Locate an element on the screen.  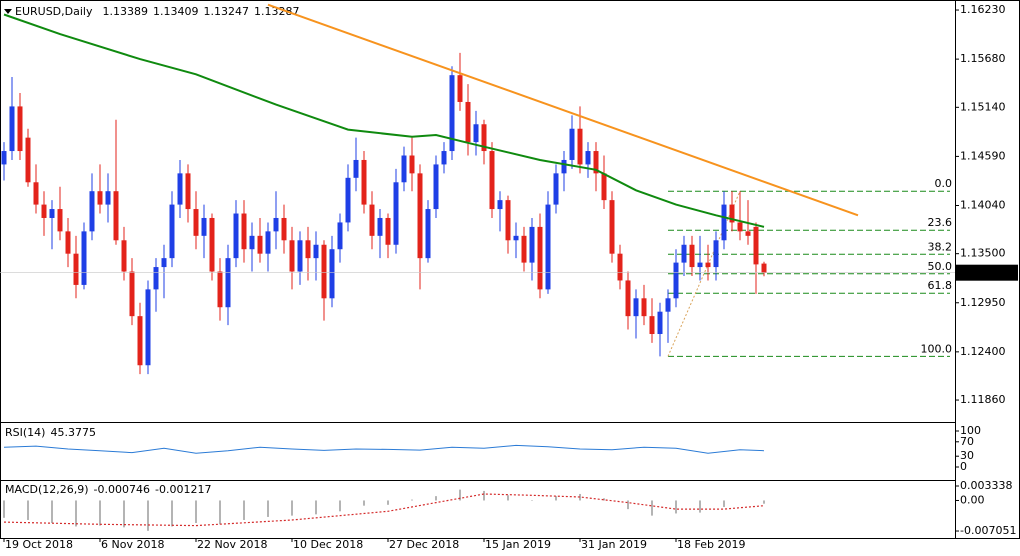
y-tick-label: 1.14040 is located at coordinates (983, 204).